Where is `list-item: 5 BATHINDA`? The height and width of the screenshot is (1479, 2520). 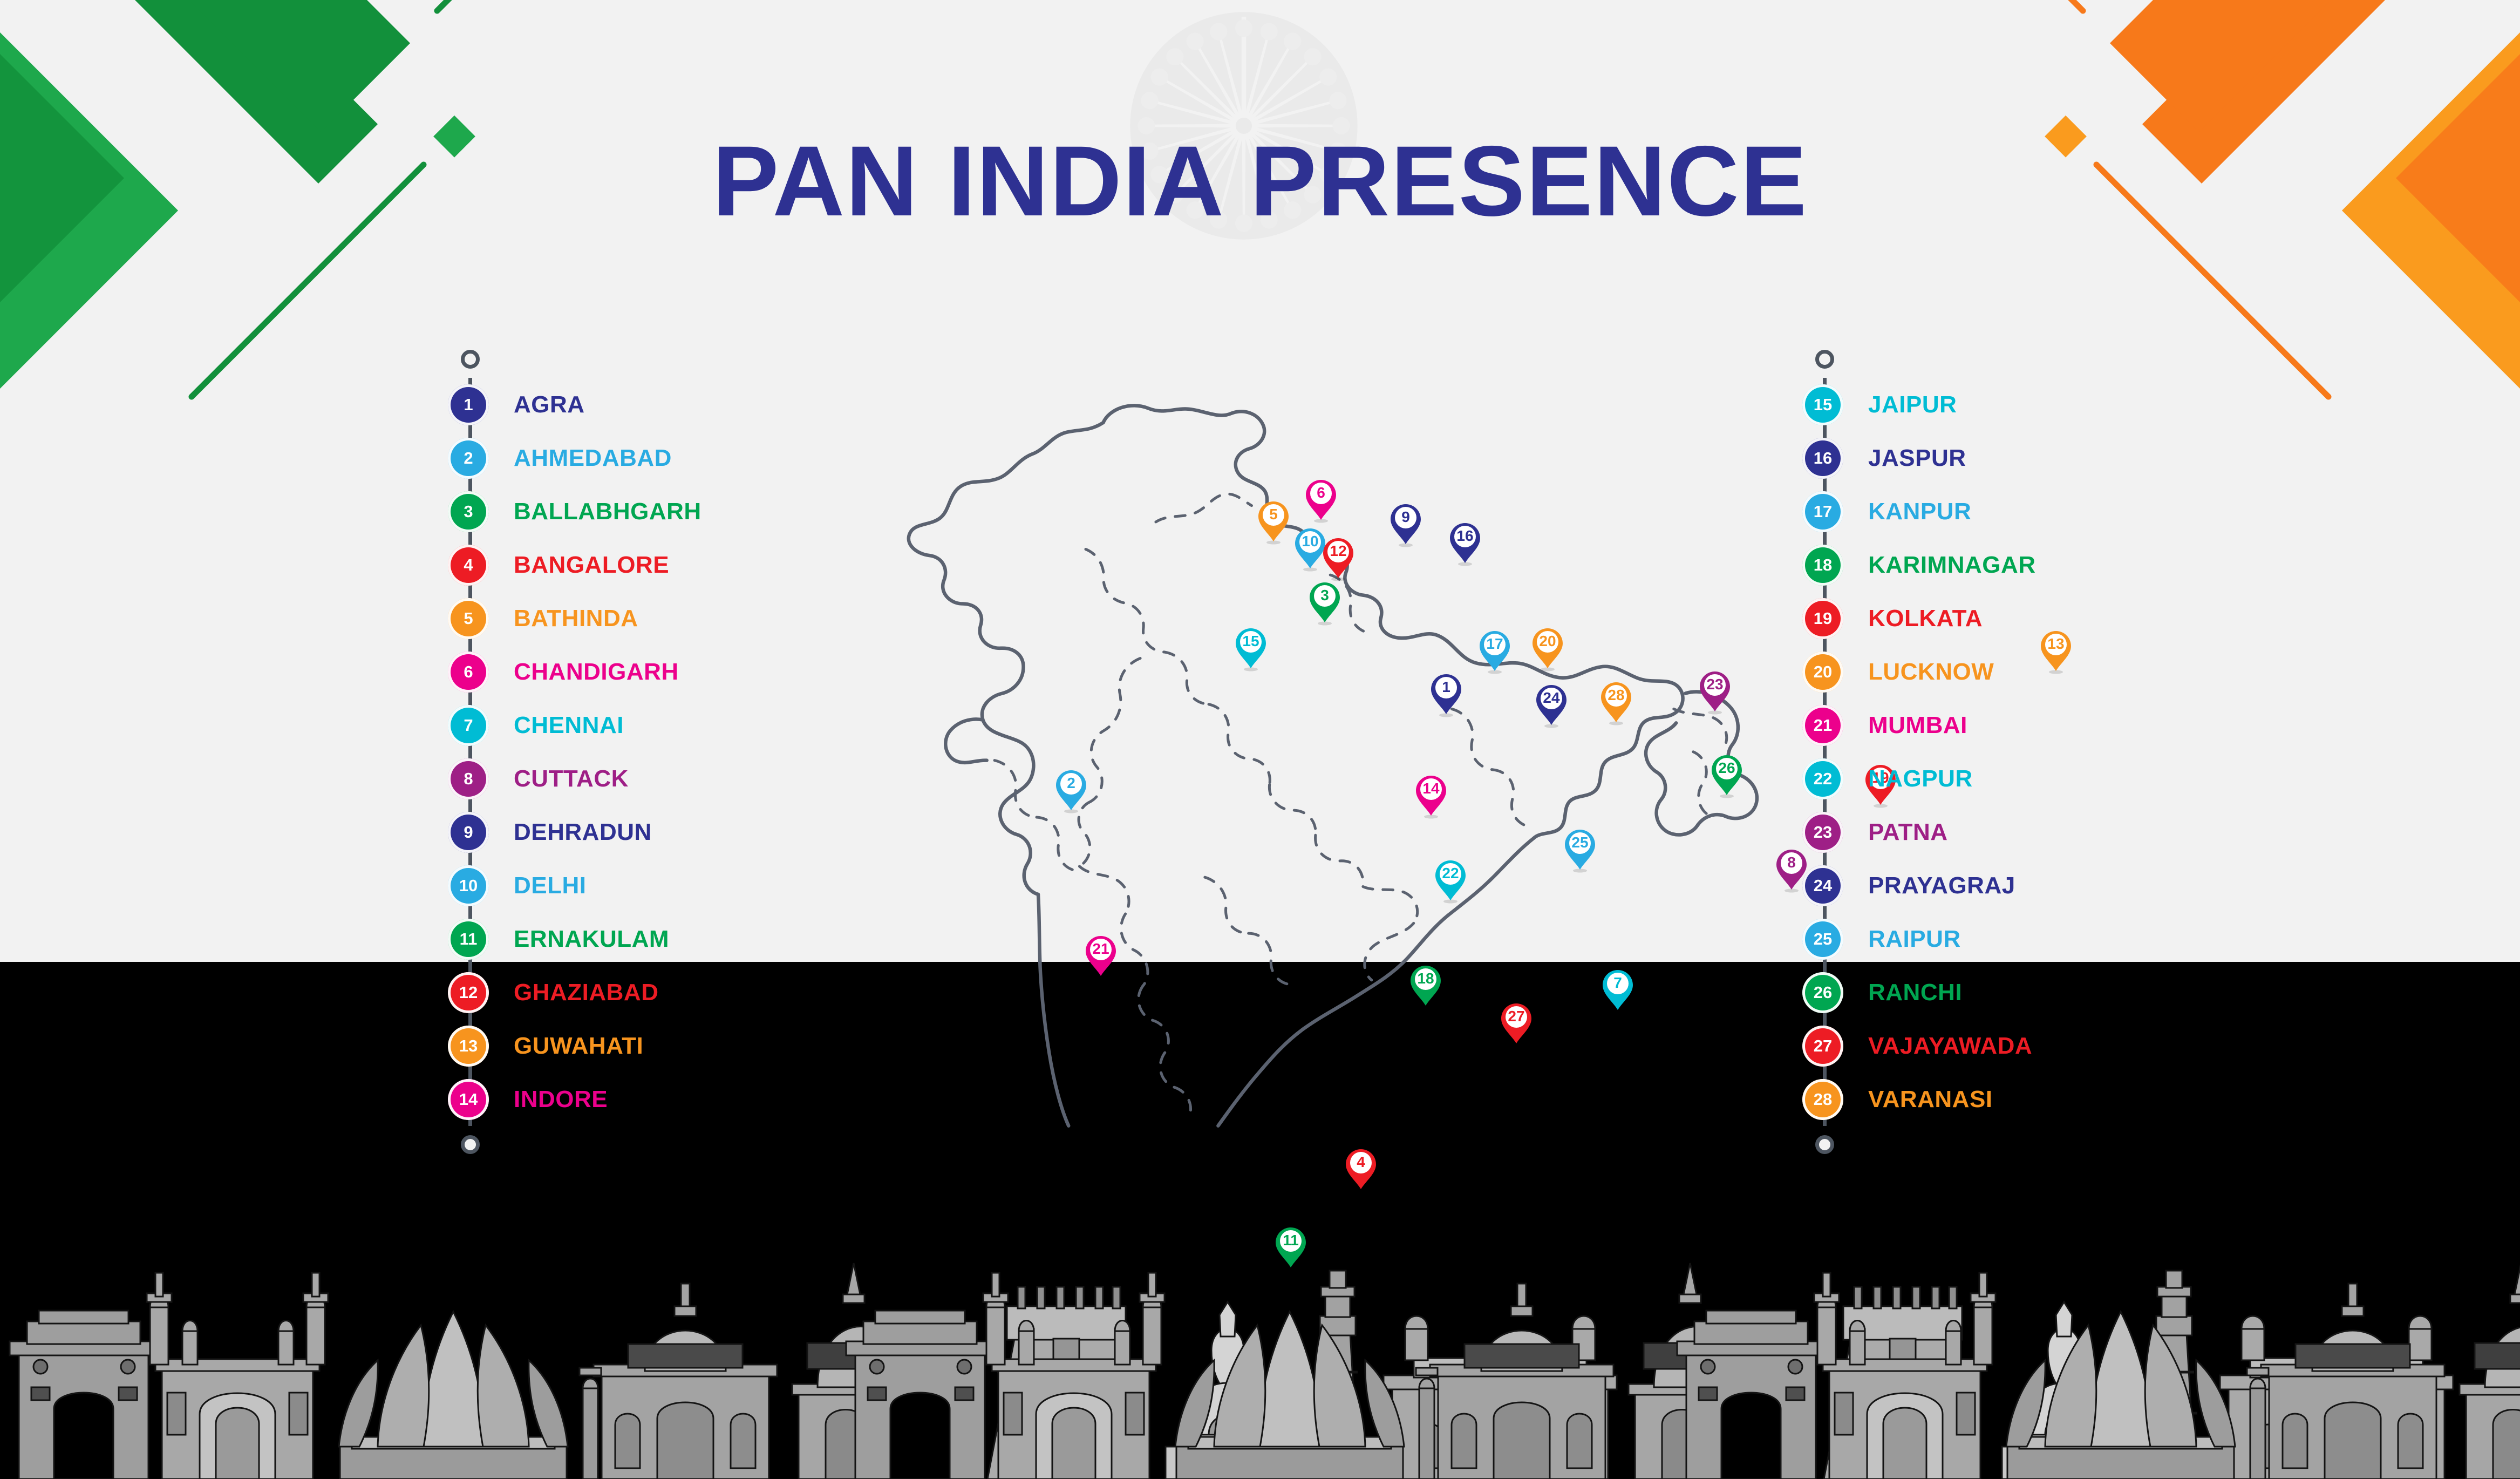 list-item: 5 BATHINDA is located at coordinates (691, 618).